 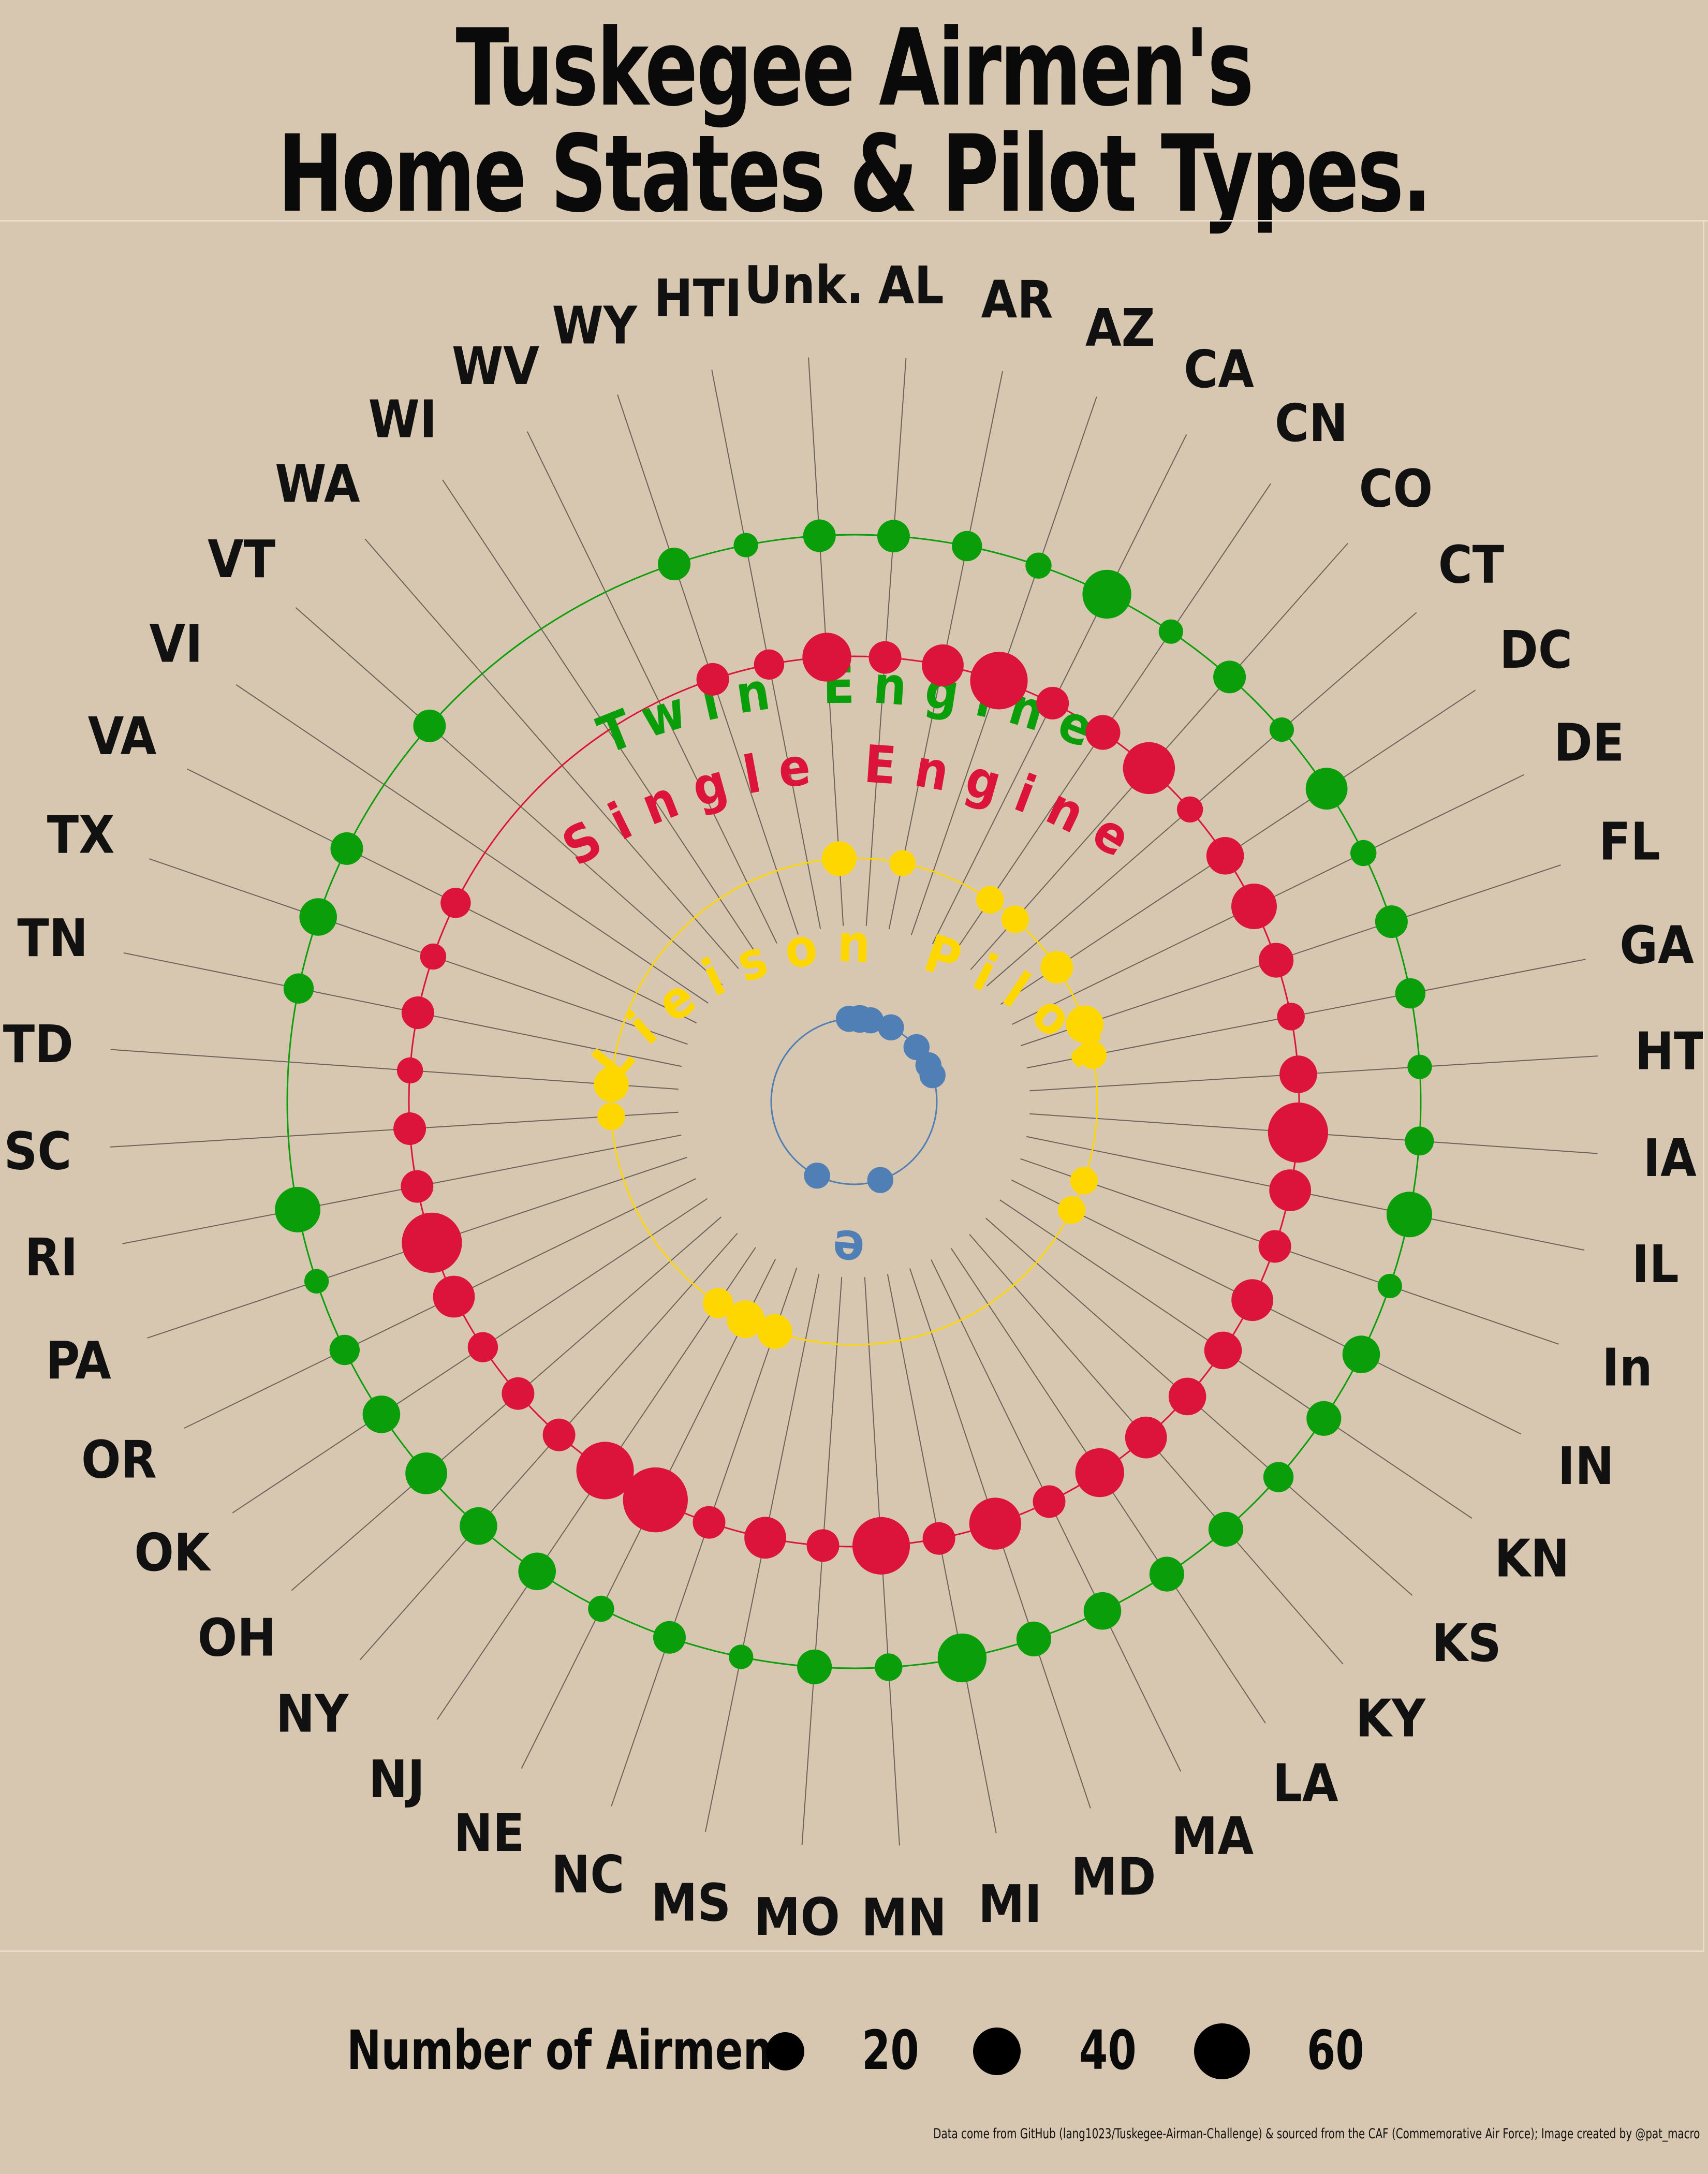 I want to click on spoke-va, so click(x=441, y=896).